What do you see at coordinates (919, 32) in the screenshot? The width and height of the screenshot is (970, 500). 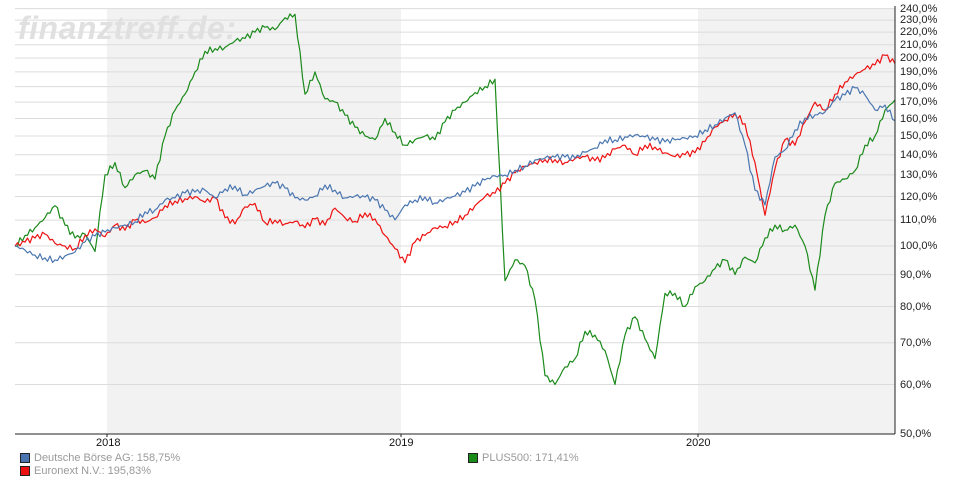 I see `y-tick-label: 220,0%` at bounding box center [919, 32].